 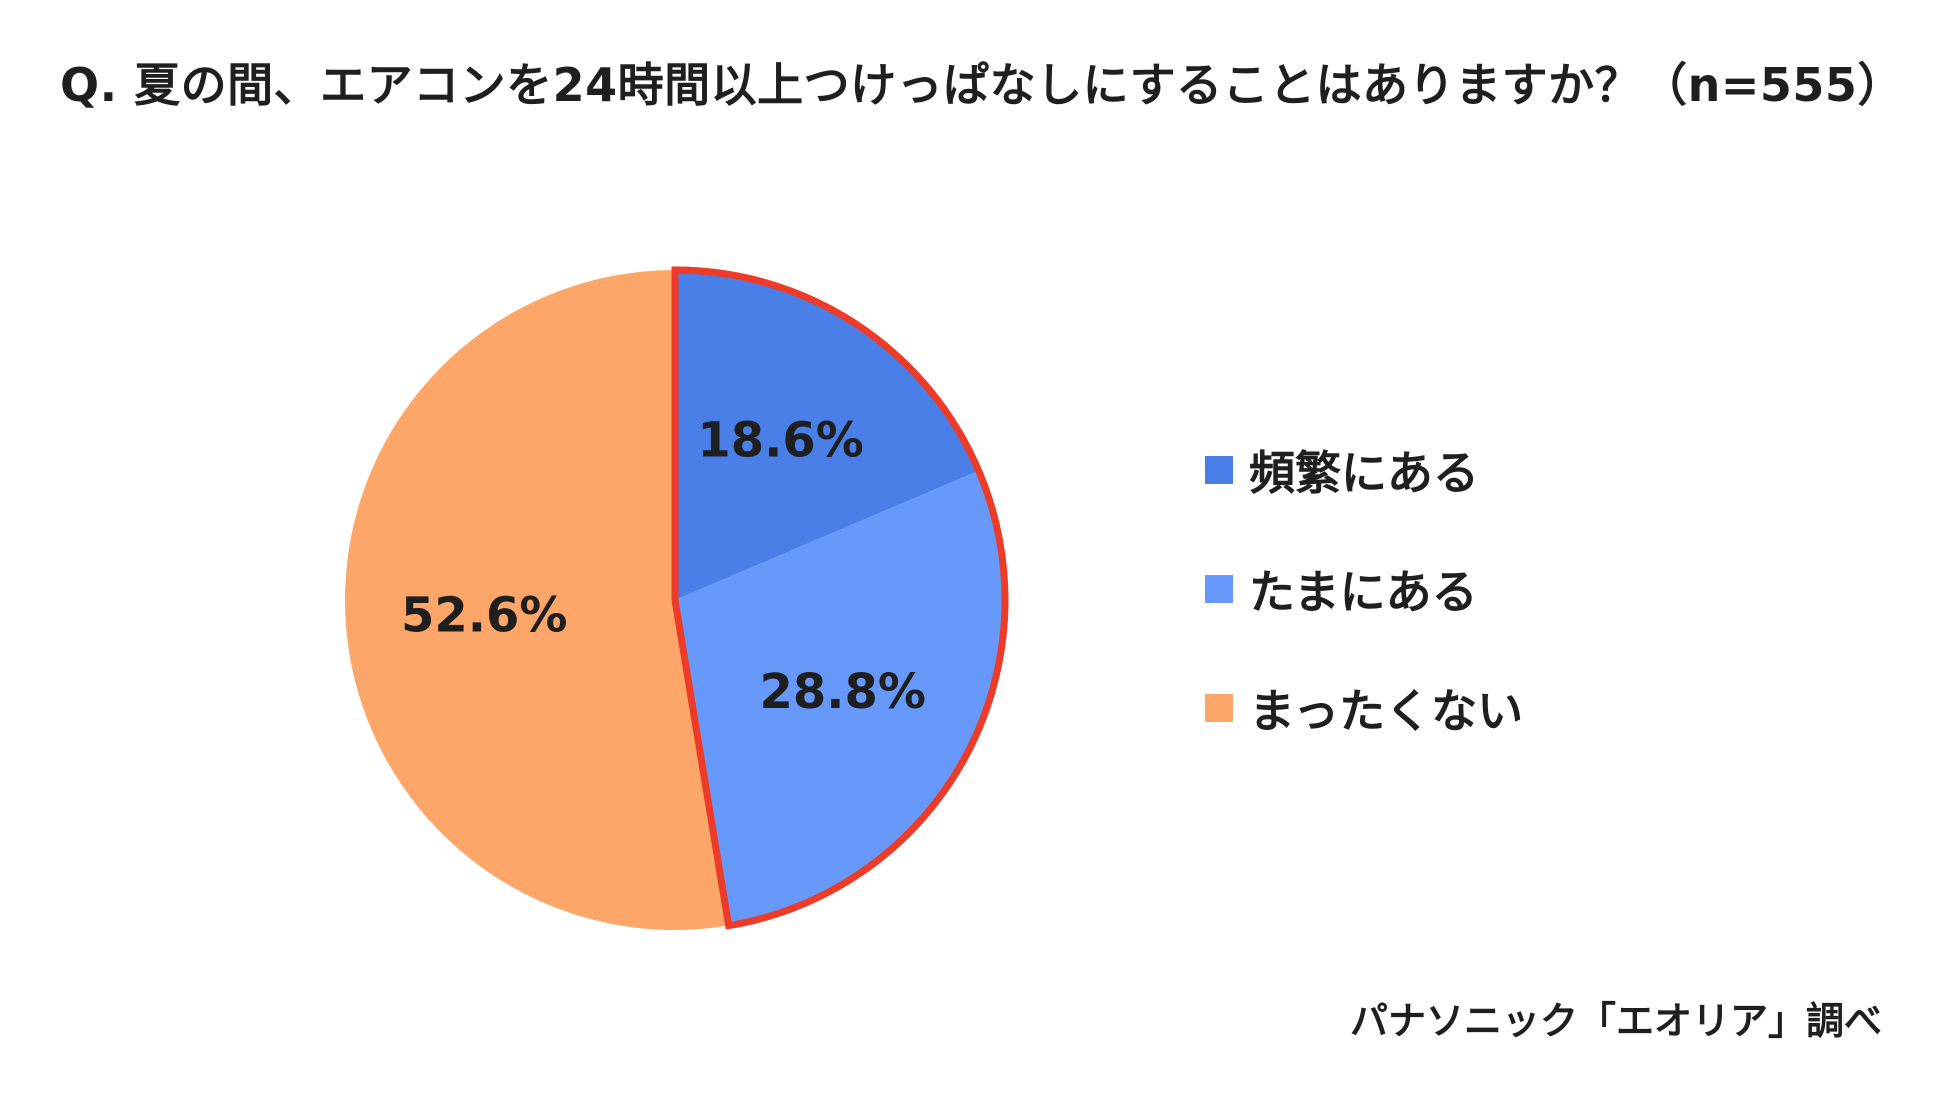 I want to click on pie-label-frequent: 18.6%, so click(x=780, y=440).